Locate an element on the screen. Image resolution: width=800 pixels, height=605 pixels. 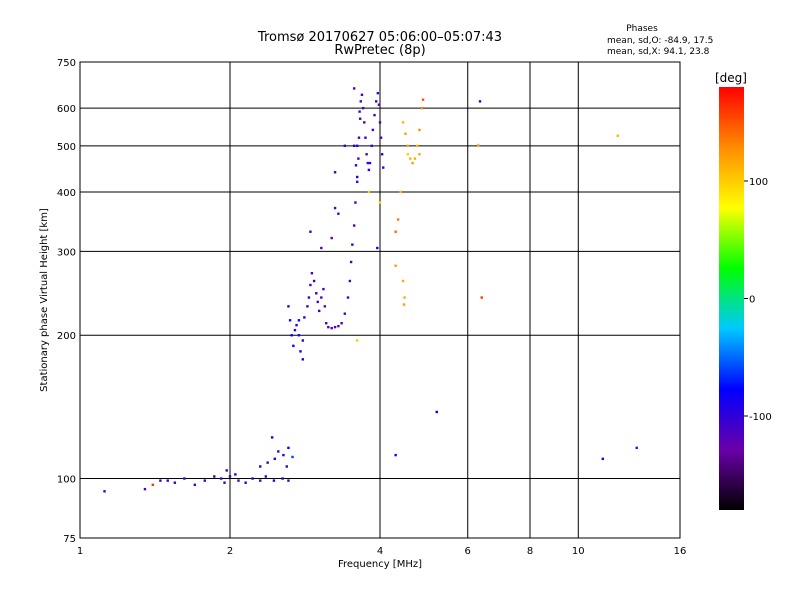
y-tick-label: 75 is located at coordinates (69, 539).